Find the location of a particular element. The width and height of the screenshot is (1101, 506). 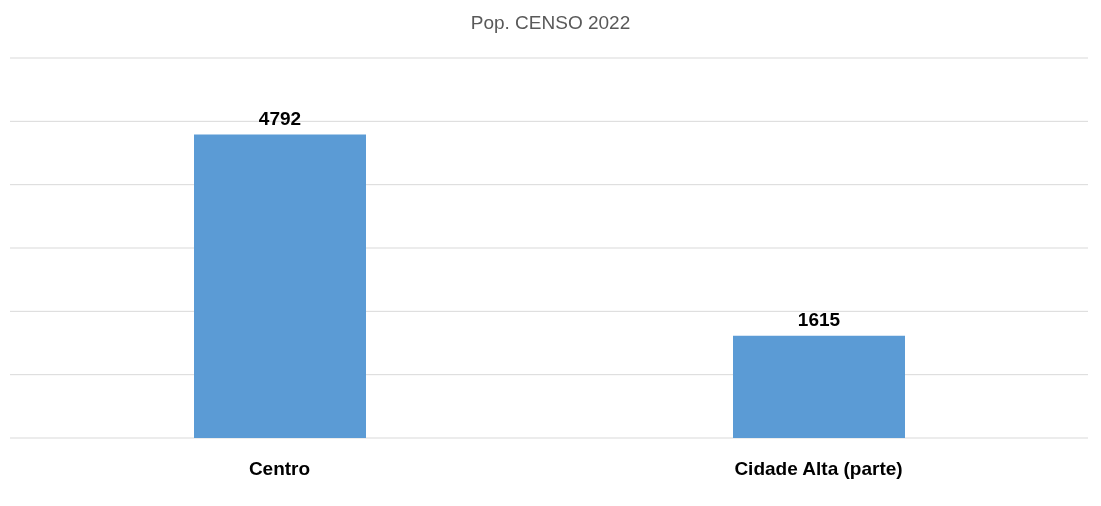

x-tick-label: Centro is located at coordinates (279, 469).